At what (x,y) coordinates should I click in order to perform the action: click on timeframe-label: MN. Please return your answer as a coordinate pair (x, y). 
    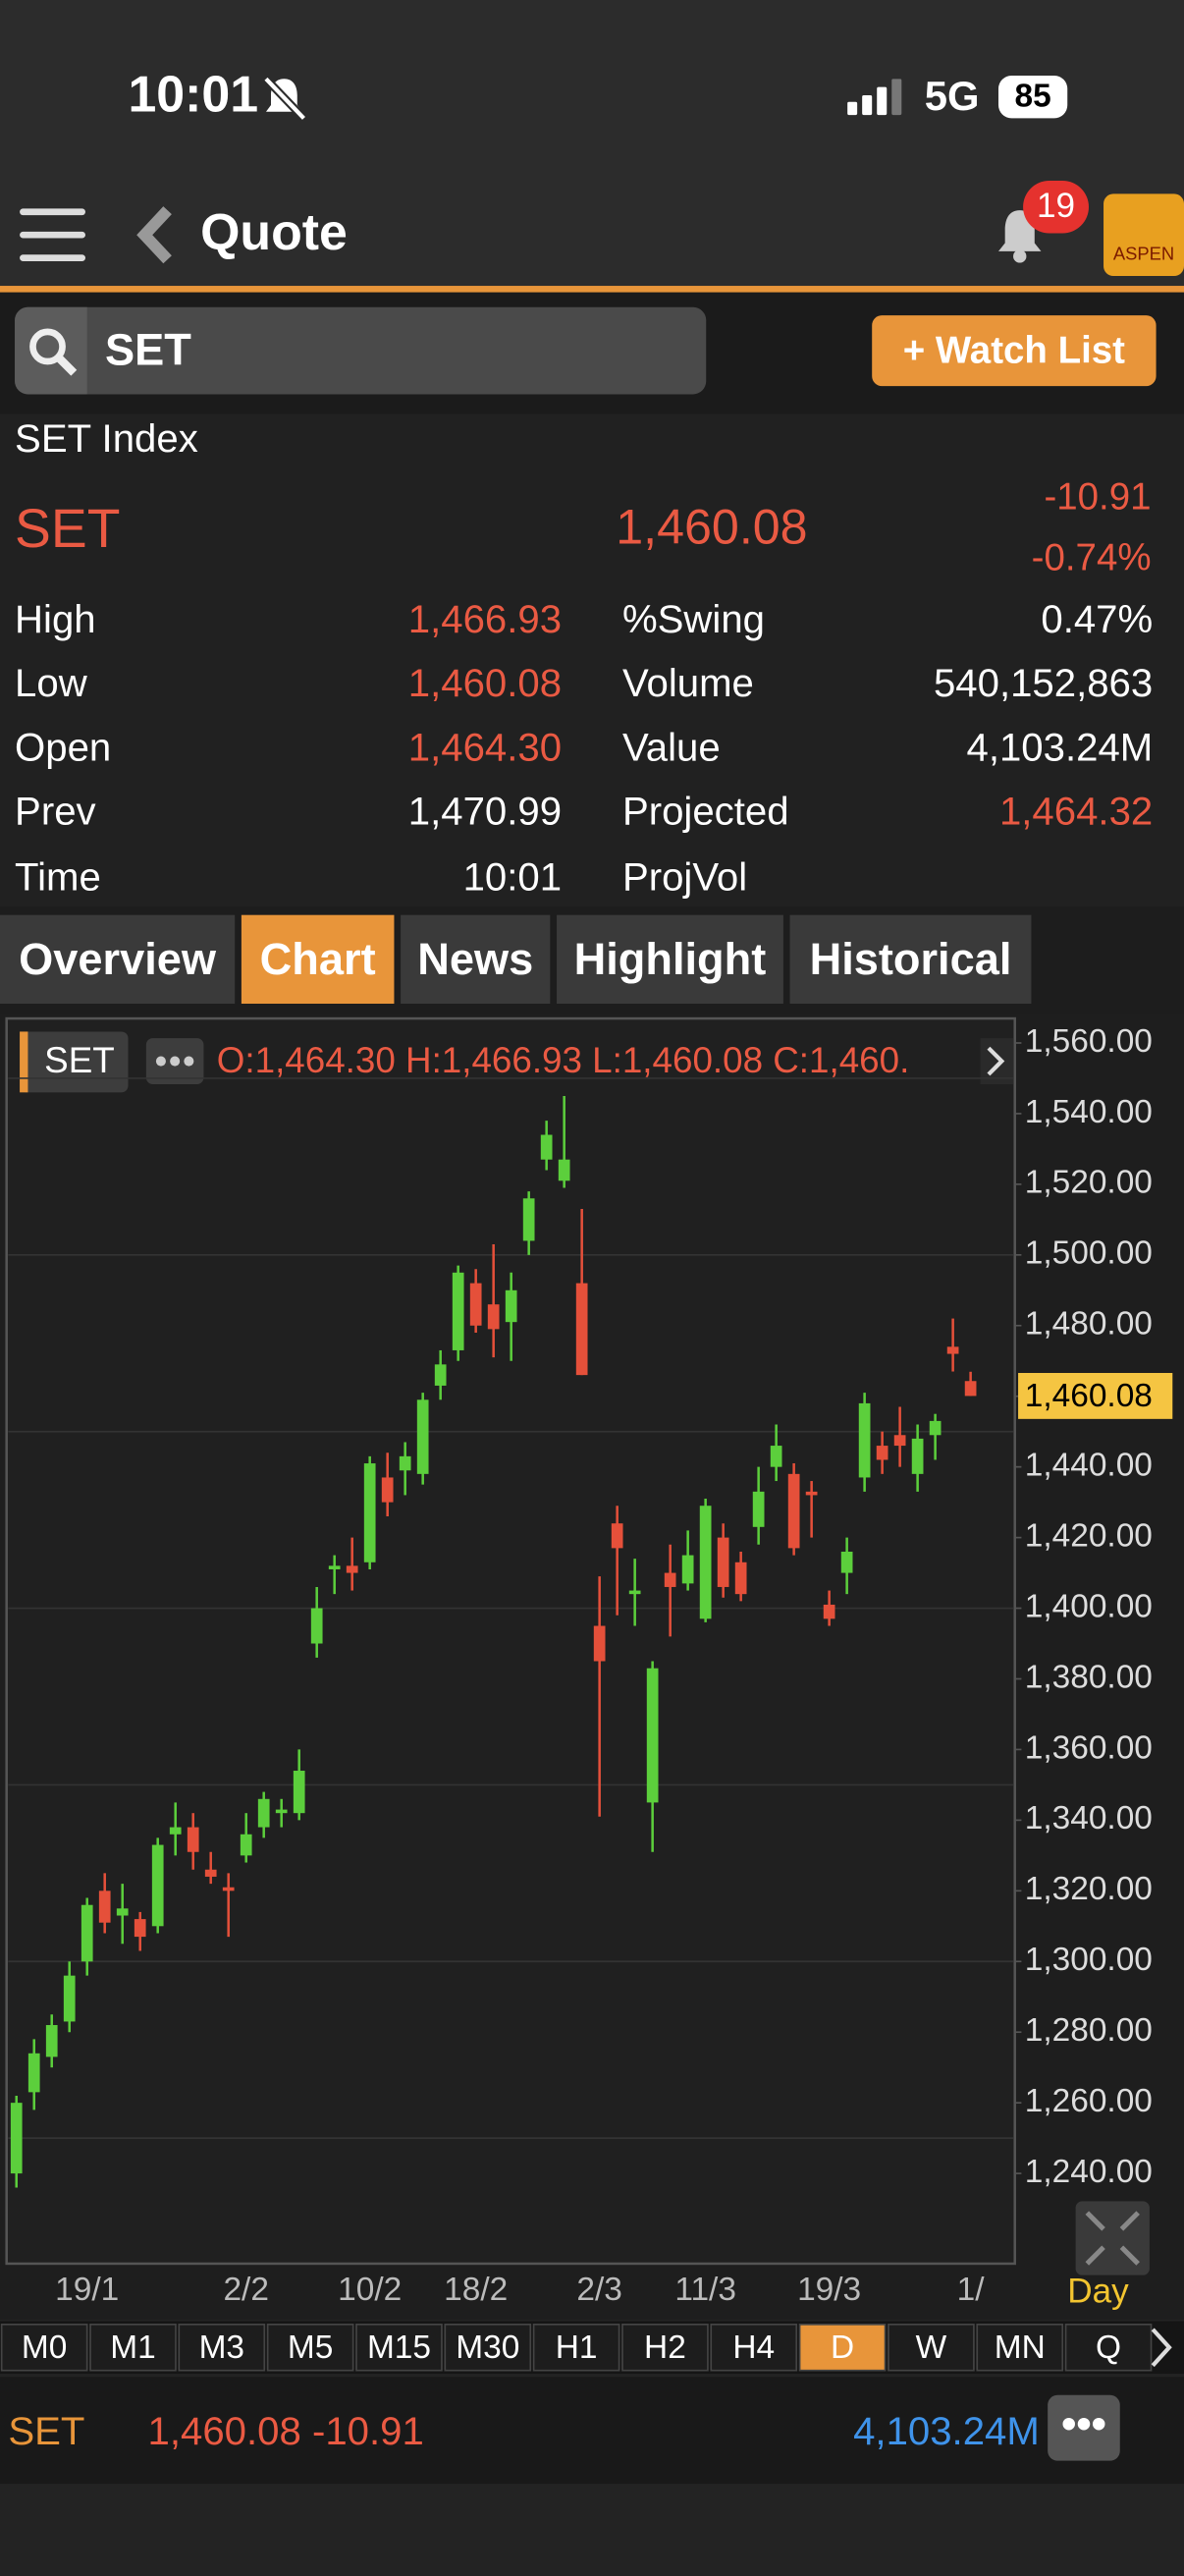
    Looking at the image, I should click on (1021, 2347).